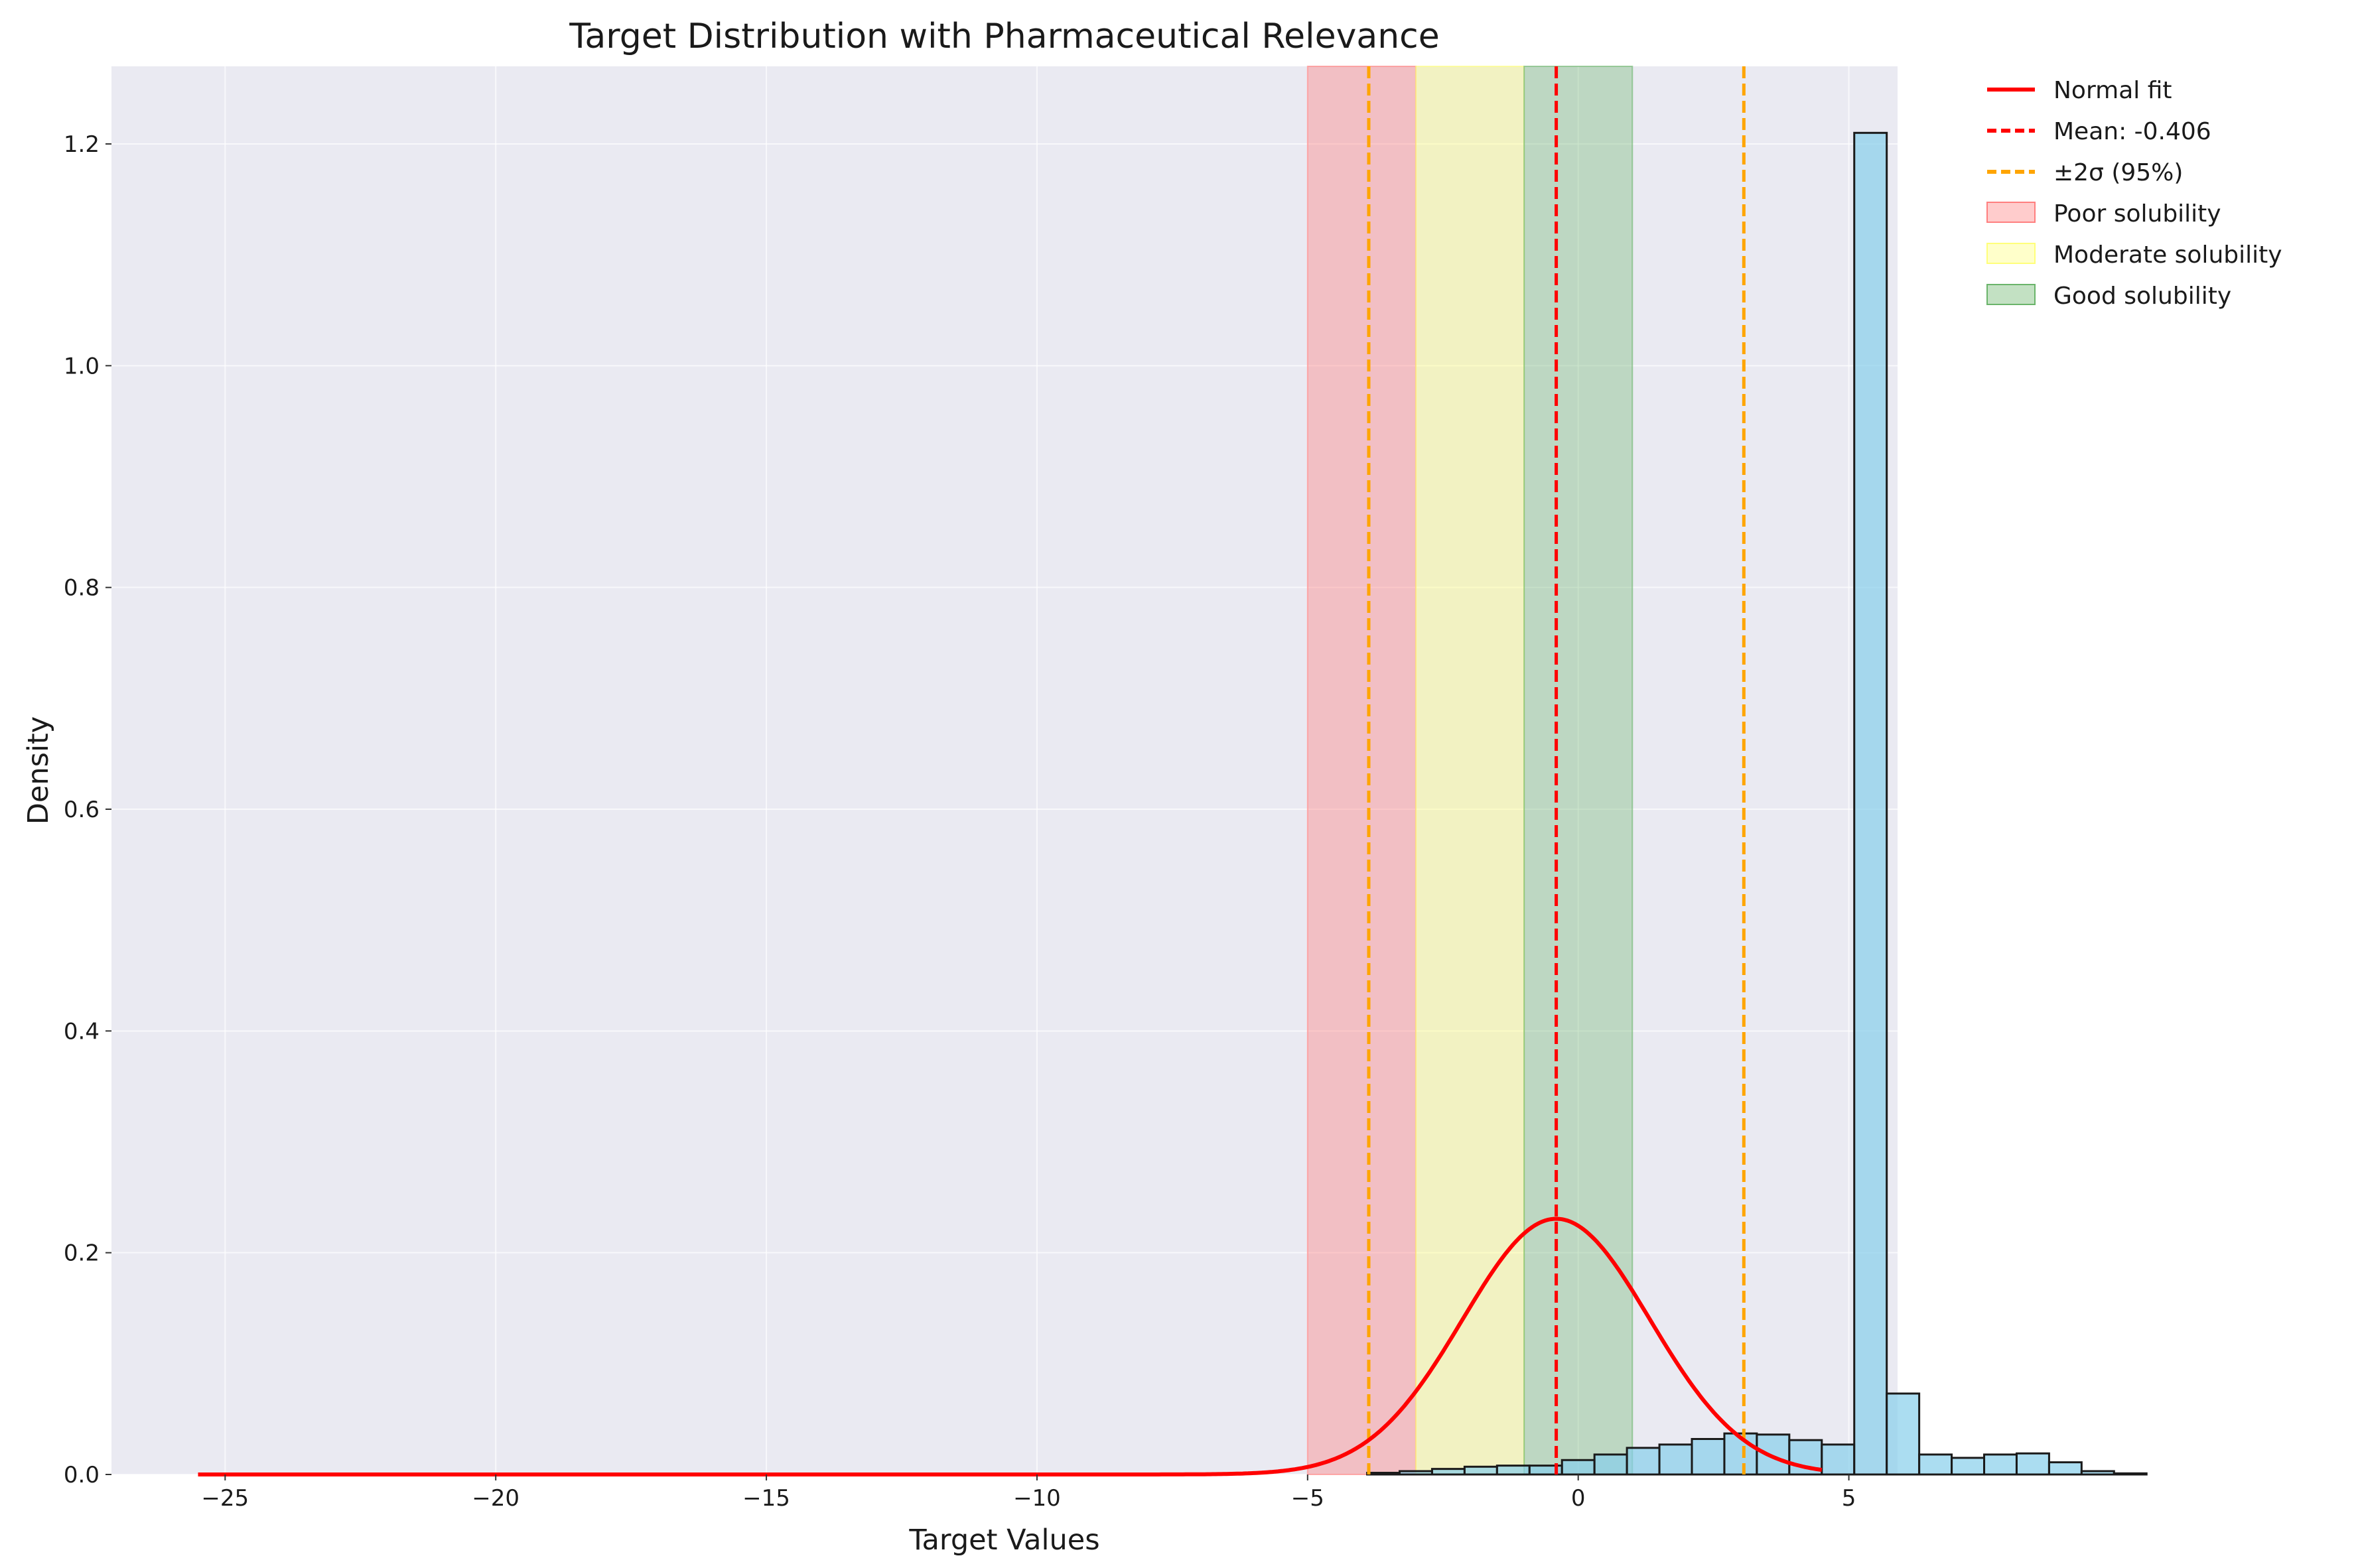  I want to click on legend-swatch-moderate-solubility, so click(2011, 254).